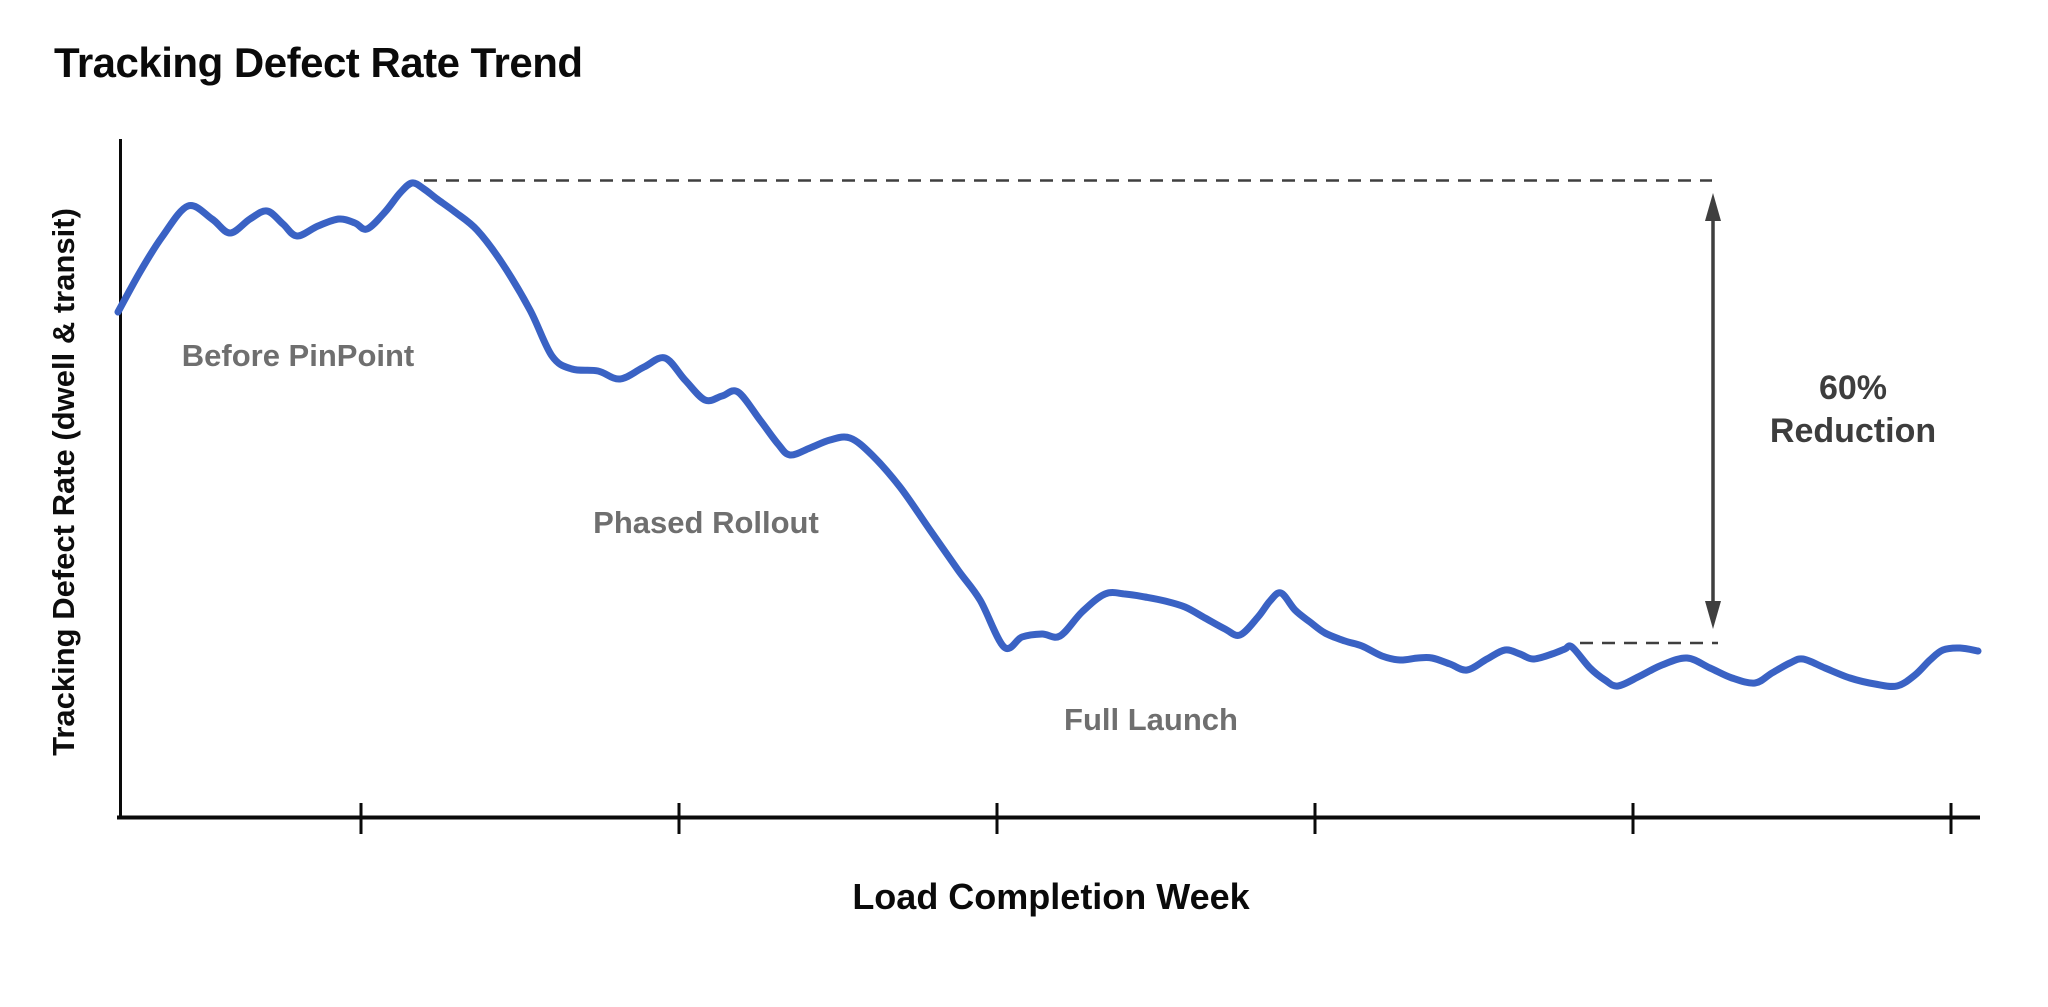 Image resolution: width=2048 pixels, height=1007 pixels. I want to click on reduction-callout-value: 60%, so click(1853, 388).